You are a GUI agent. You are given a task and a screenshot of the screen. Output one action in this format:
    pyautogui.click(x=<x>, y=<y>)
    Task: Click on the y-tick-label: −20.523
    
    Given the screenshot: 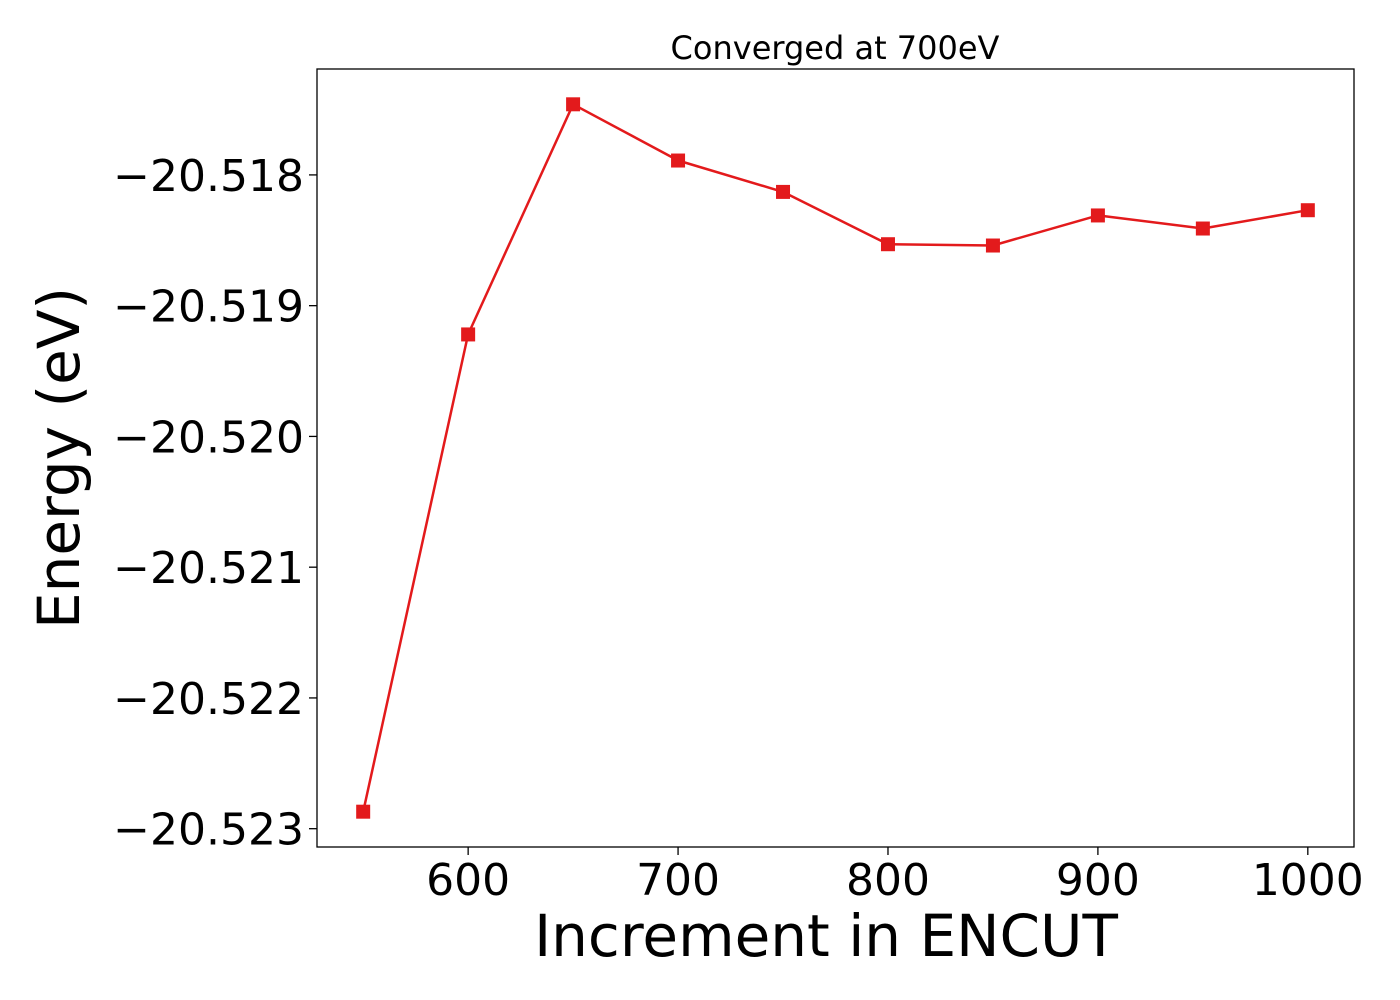 What is the action you would take?
    pyautogui.click(x=208, y=830)
    